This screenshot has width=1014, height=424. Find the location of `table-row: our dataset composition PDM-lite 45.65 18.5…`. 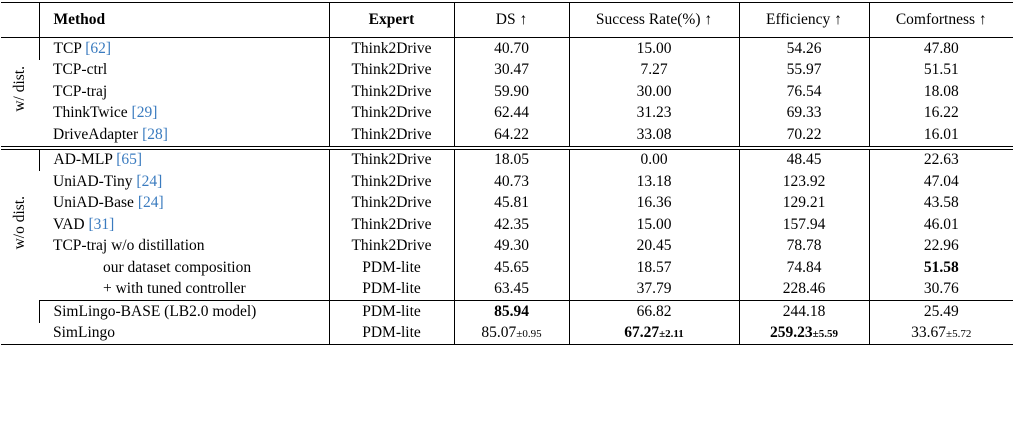

table-row: our dataset composition PDM-lite 45.65 18.5… is located at coordinates (507, 268).